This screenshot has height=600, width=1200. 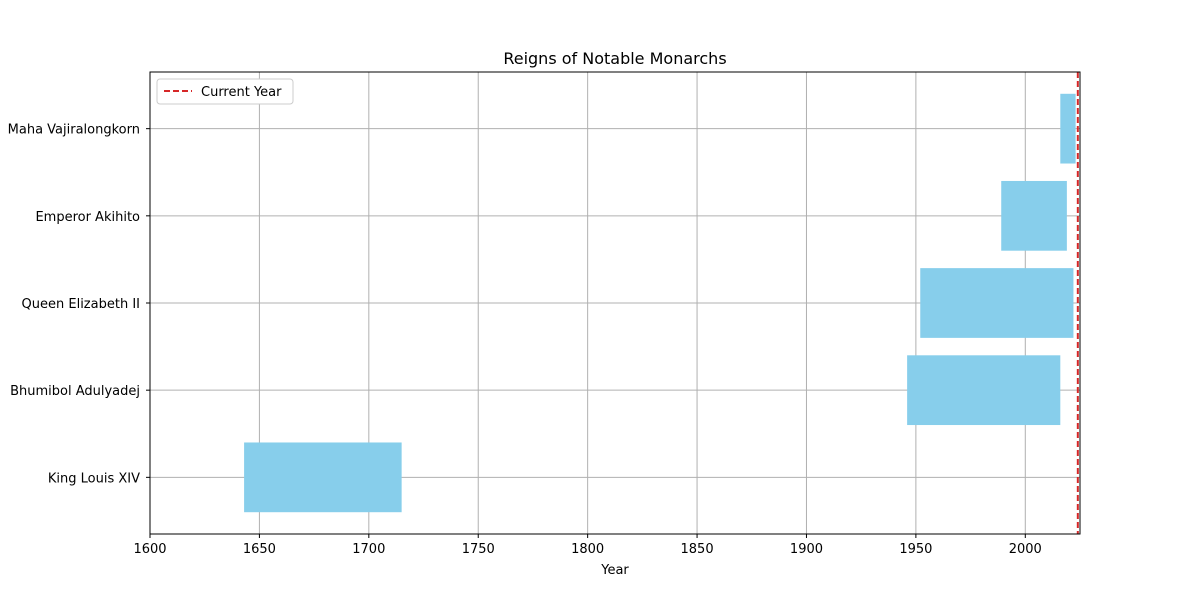 I want to click on legend-box, so click(x=225, y=91).